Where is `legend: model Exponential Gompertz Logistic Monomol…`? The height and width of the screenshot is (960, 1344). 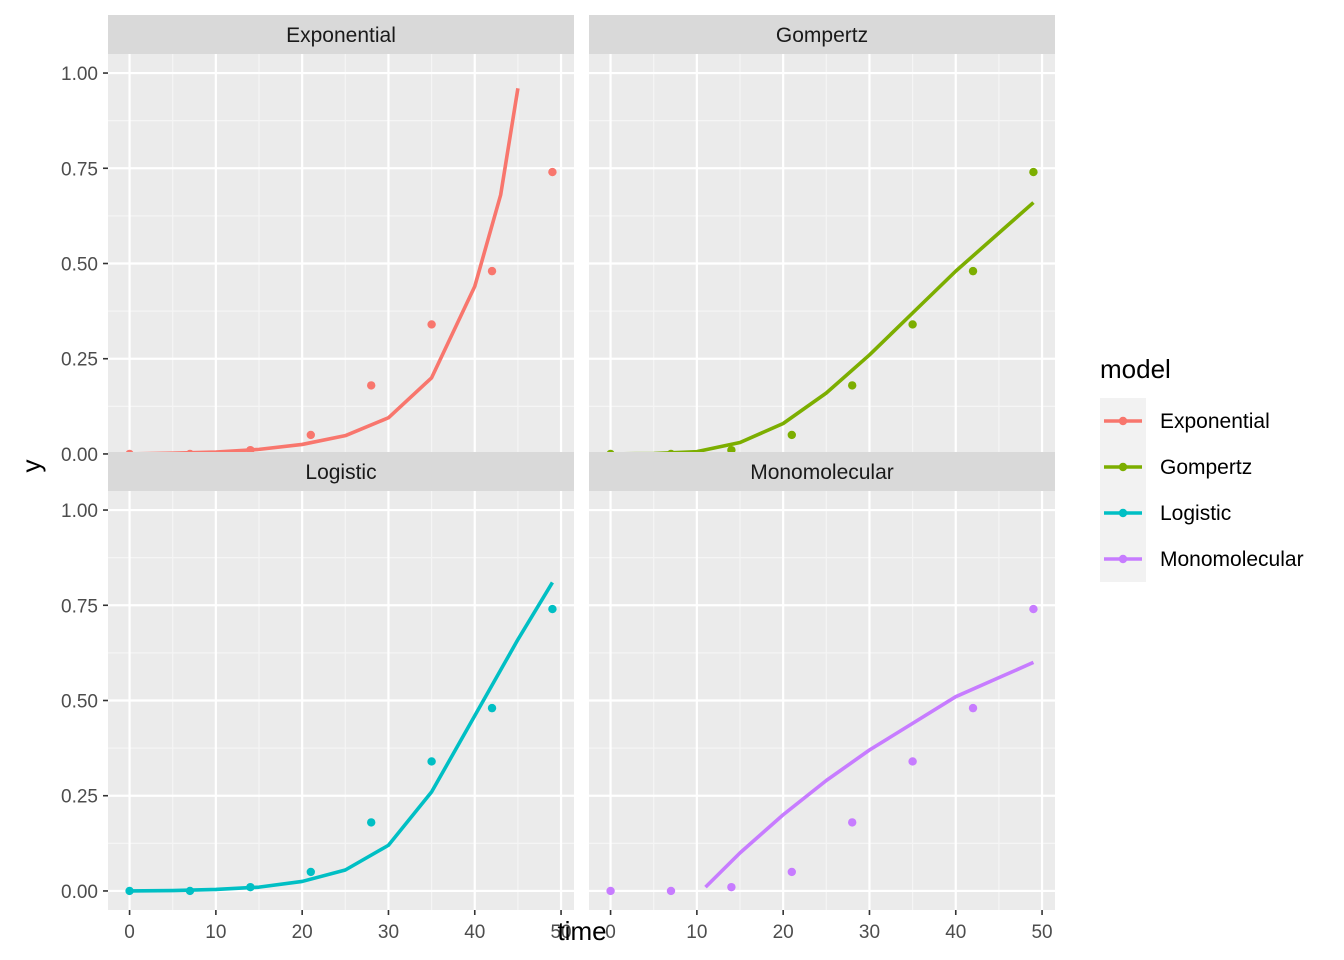
legend: model Exponential Gompertz Logistic Monomol… is located at coordinates (1202, 468).